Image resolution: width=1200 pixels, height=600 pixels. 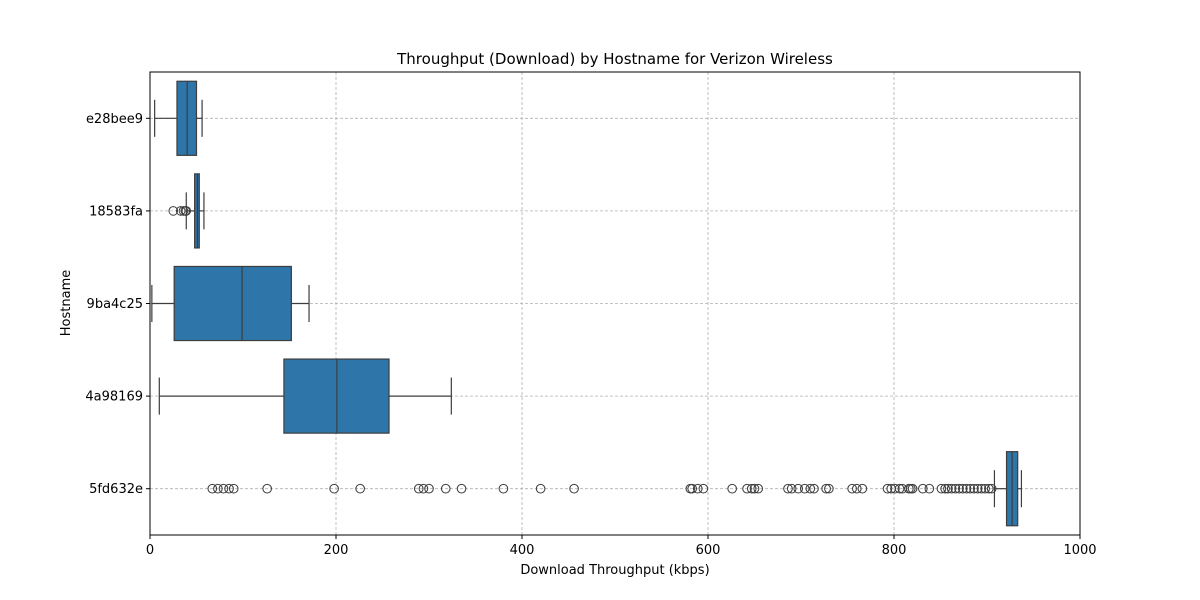 I want to click on x-tick-label: 0, so click(x=150, y=550).